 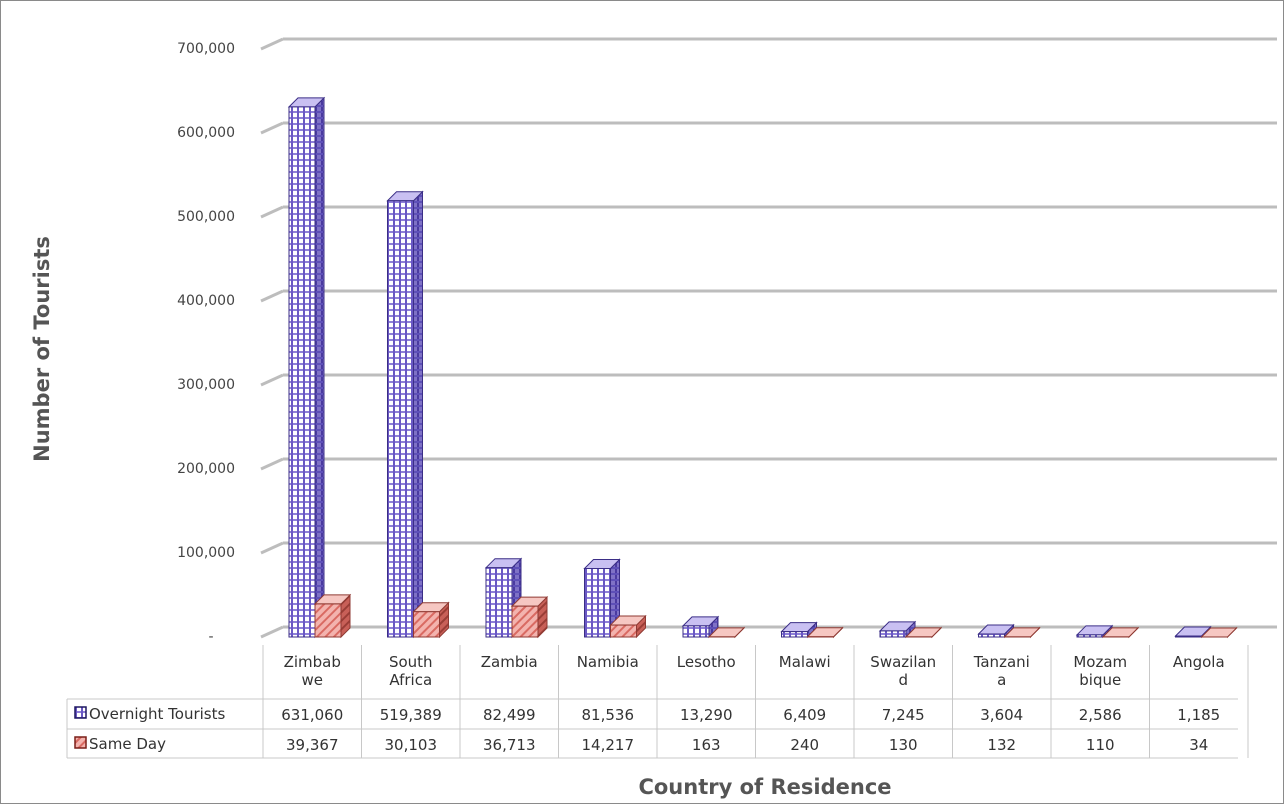 What do you see at coordinates (509, 715) in the screenshot?
I see `data-label: 82,499` at bounding box center [509, 715].